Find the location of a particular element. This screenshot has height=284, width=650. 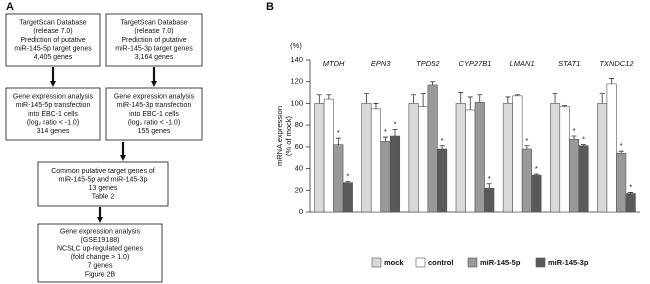

flow-text: 4,405 genes is located at coordinates (53, 57).